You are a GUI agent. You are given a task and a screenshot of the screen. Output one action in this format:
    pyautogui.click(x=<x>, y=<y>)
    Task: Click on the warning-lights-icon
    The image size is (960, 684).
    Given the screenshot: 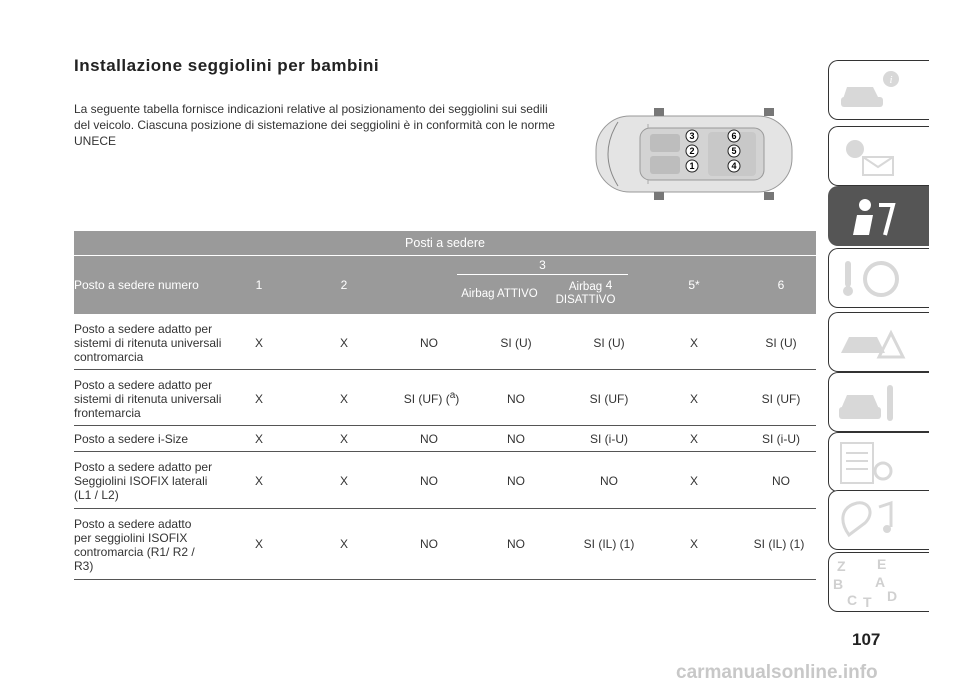 What is the action you would take?
    pyautogui.click(x=870, y=158)
    